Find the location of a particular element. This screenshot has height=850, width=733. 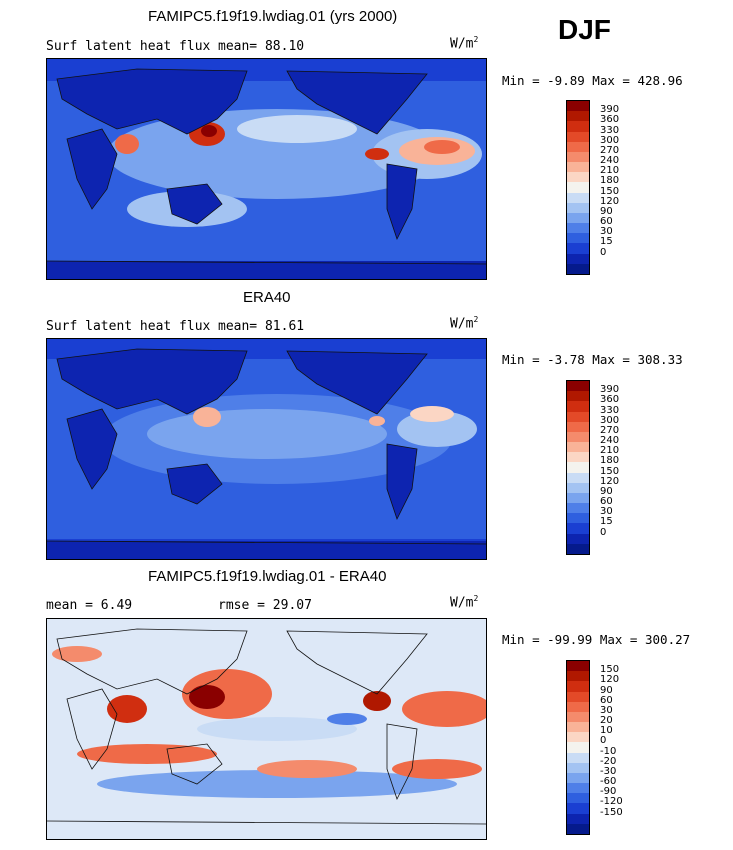

panel3-units: W/m2 is located at coordinates (464, 602).